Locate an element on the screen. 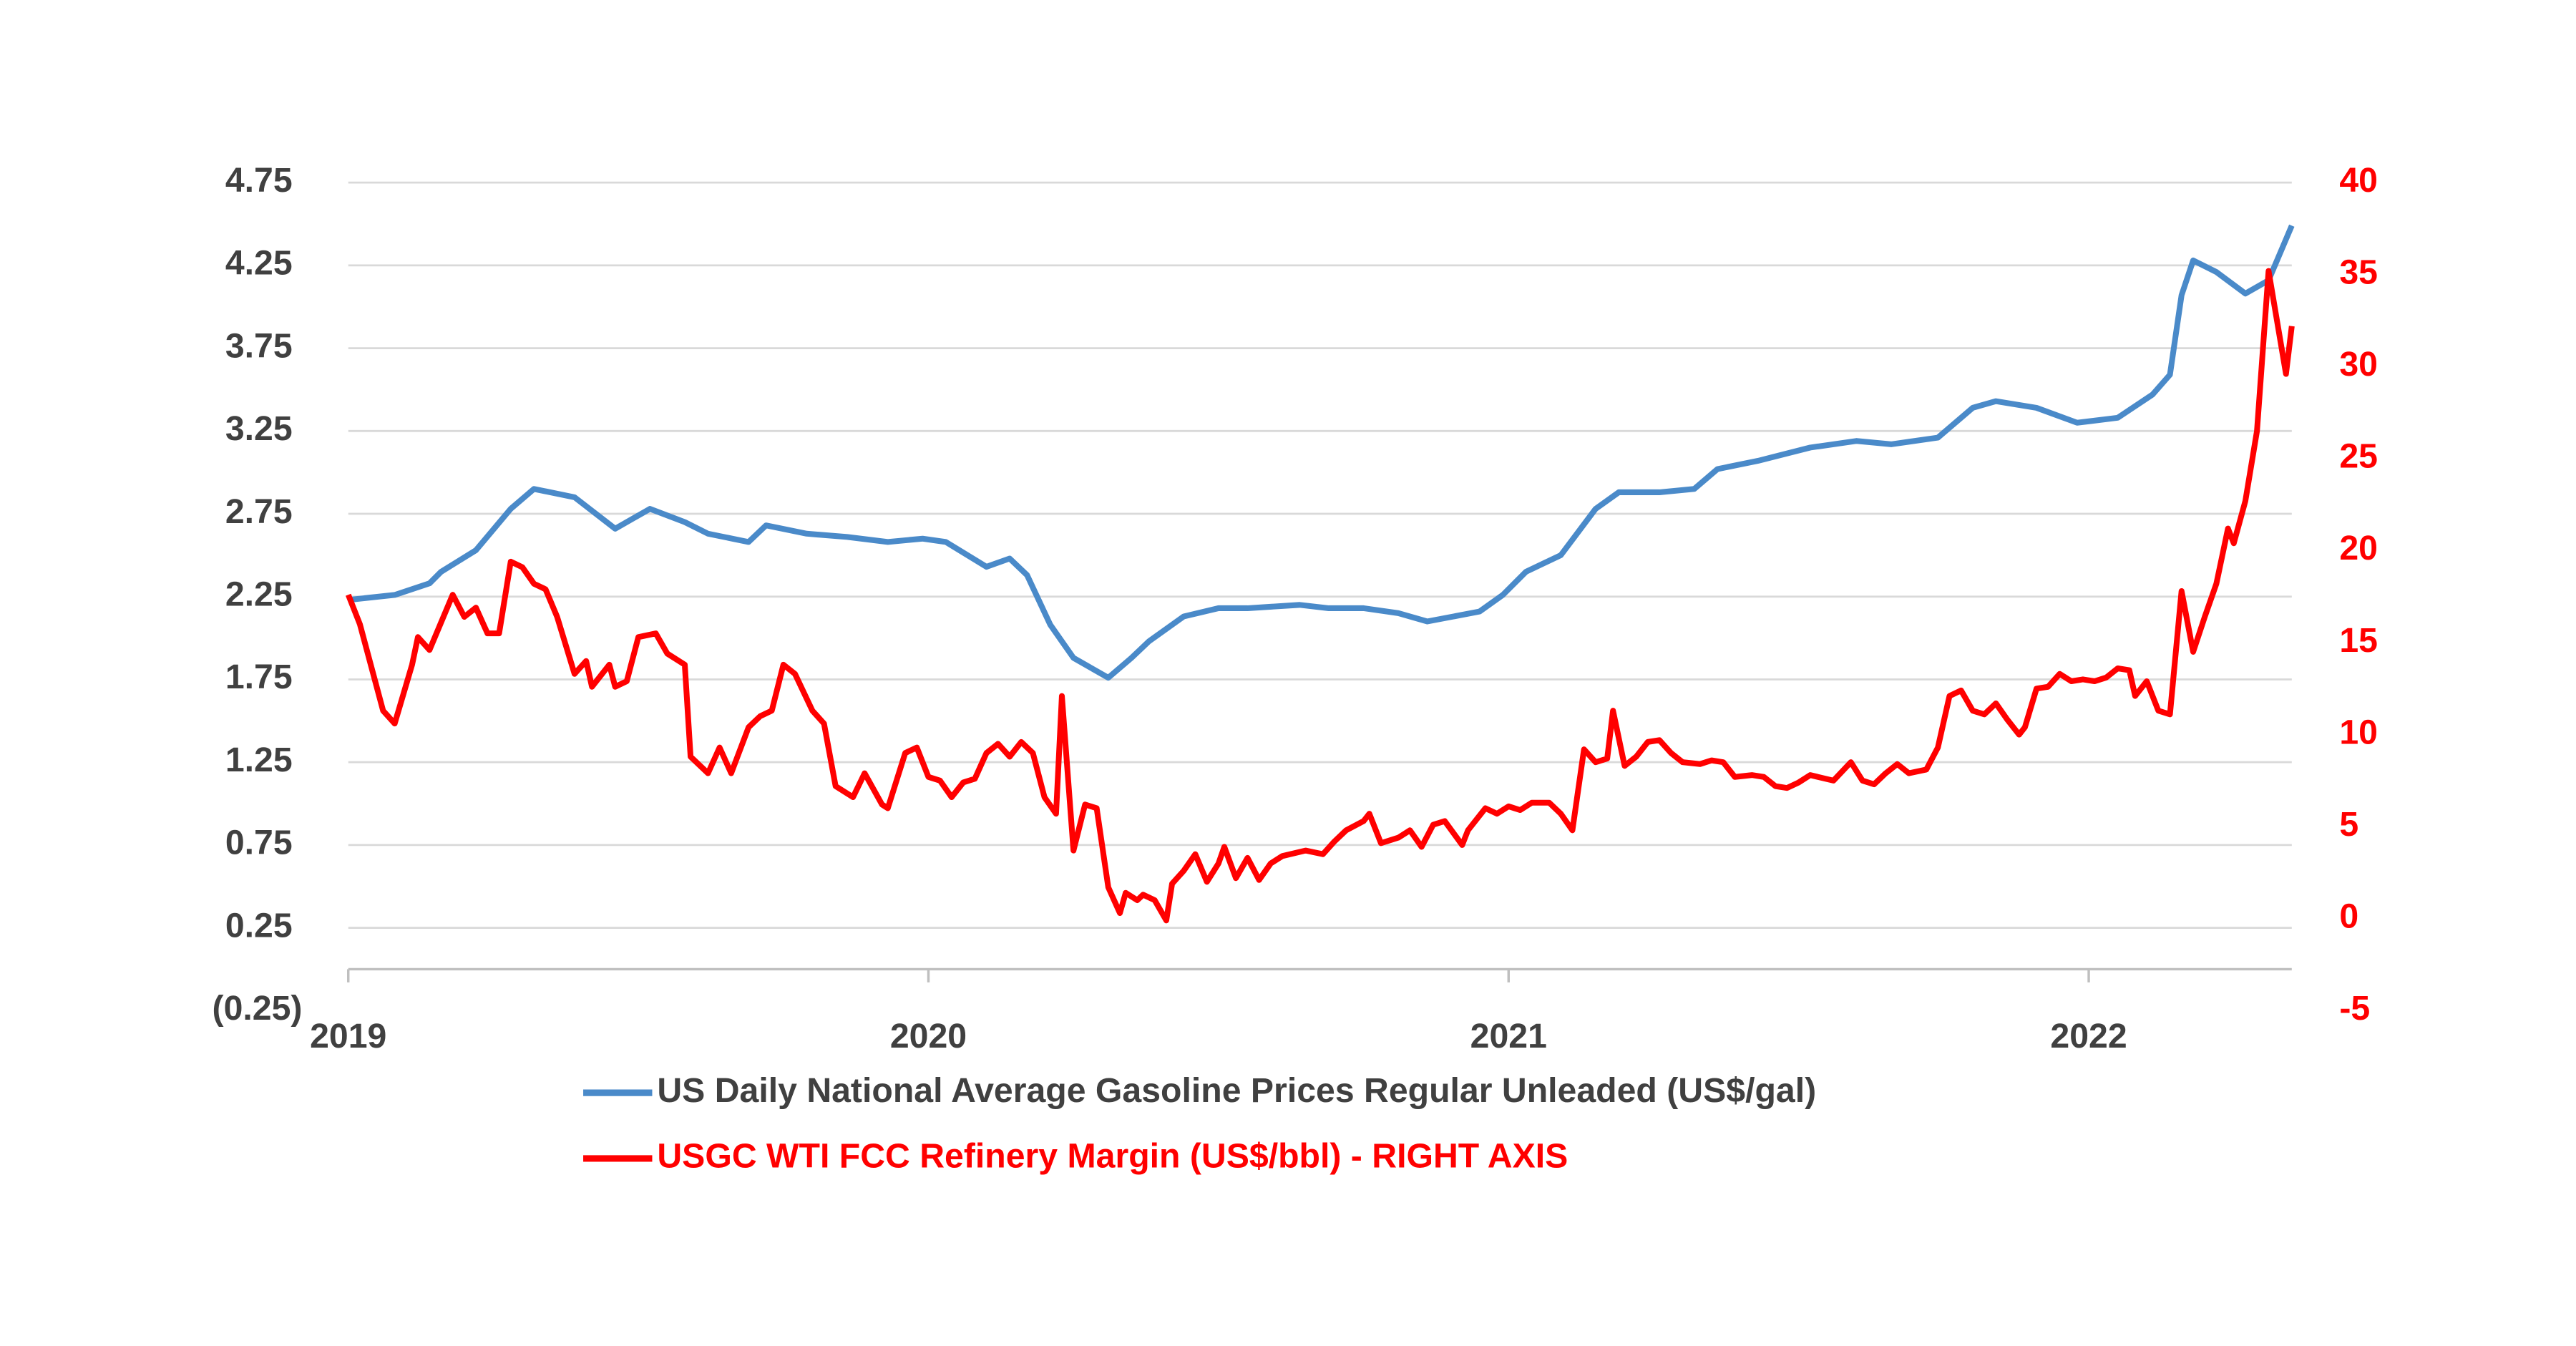 This screenshot has height=1346, width=2576. y-tick-label: 0.25 is located at coordinates (259, 925).